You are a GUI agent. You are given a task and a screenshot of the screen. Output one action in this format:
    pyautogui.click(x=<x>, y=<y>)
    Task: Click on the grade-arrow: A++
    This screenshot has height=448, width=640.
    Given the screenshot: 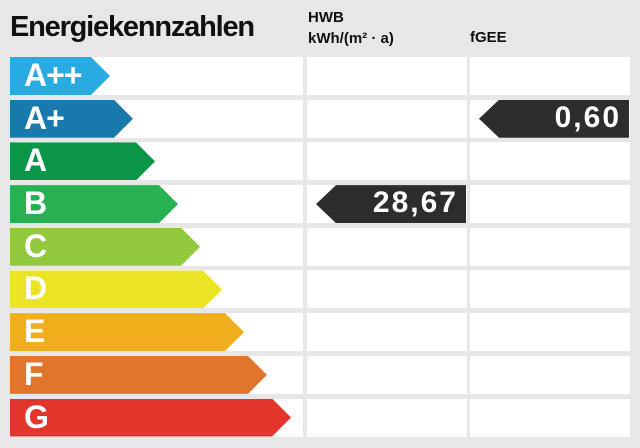 What is the action you would take?
    pyautogui.click(x=60, y=76)
    